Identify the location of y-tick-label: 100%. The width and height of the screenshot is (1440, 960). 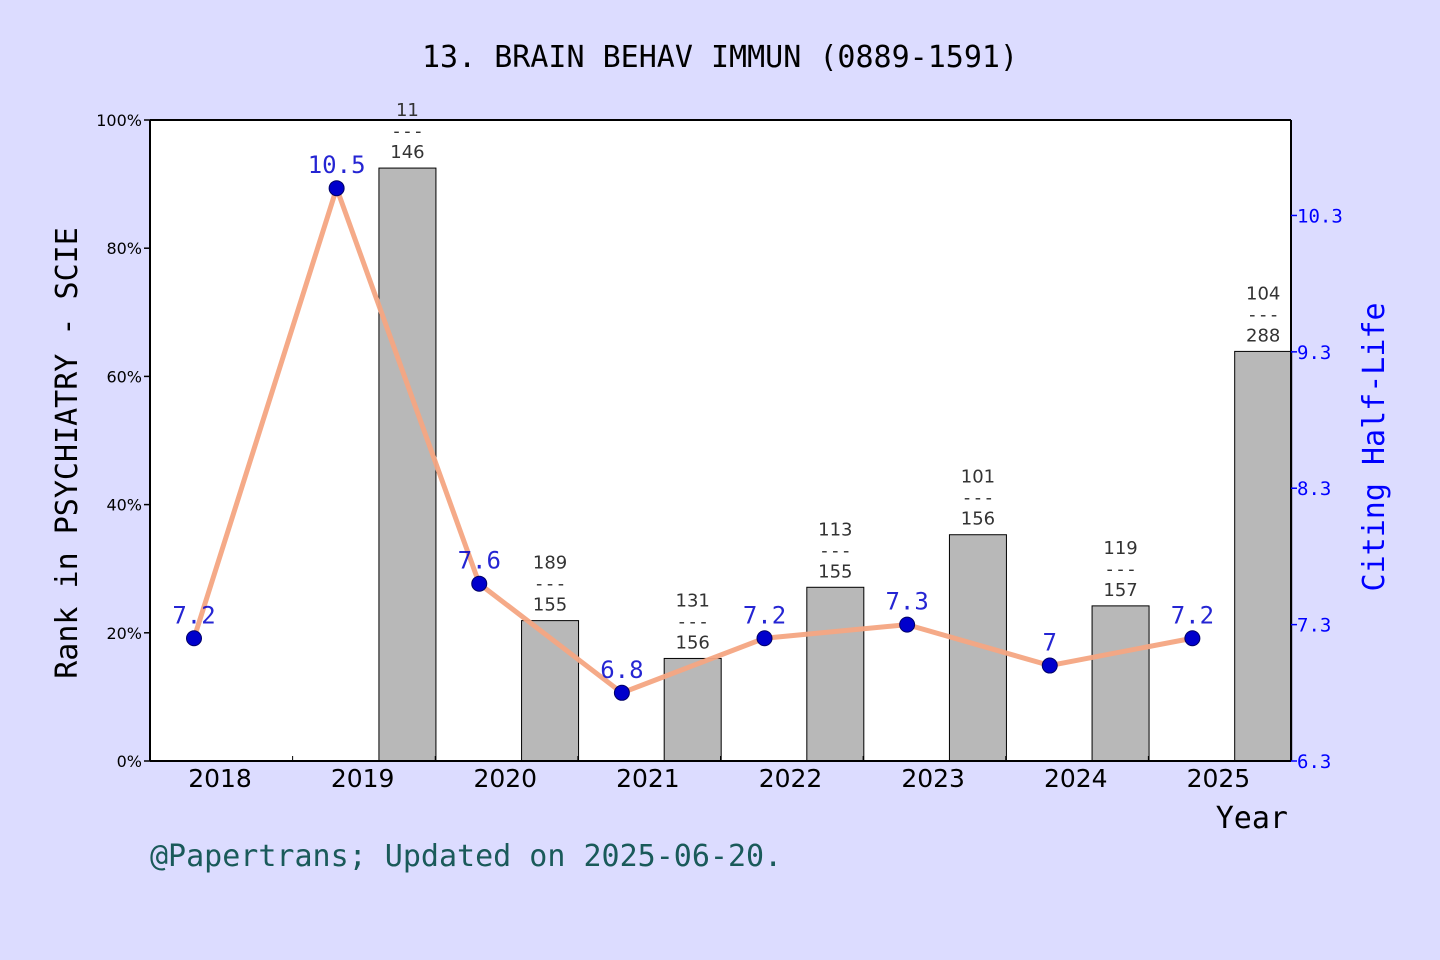
(119, 120).